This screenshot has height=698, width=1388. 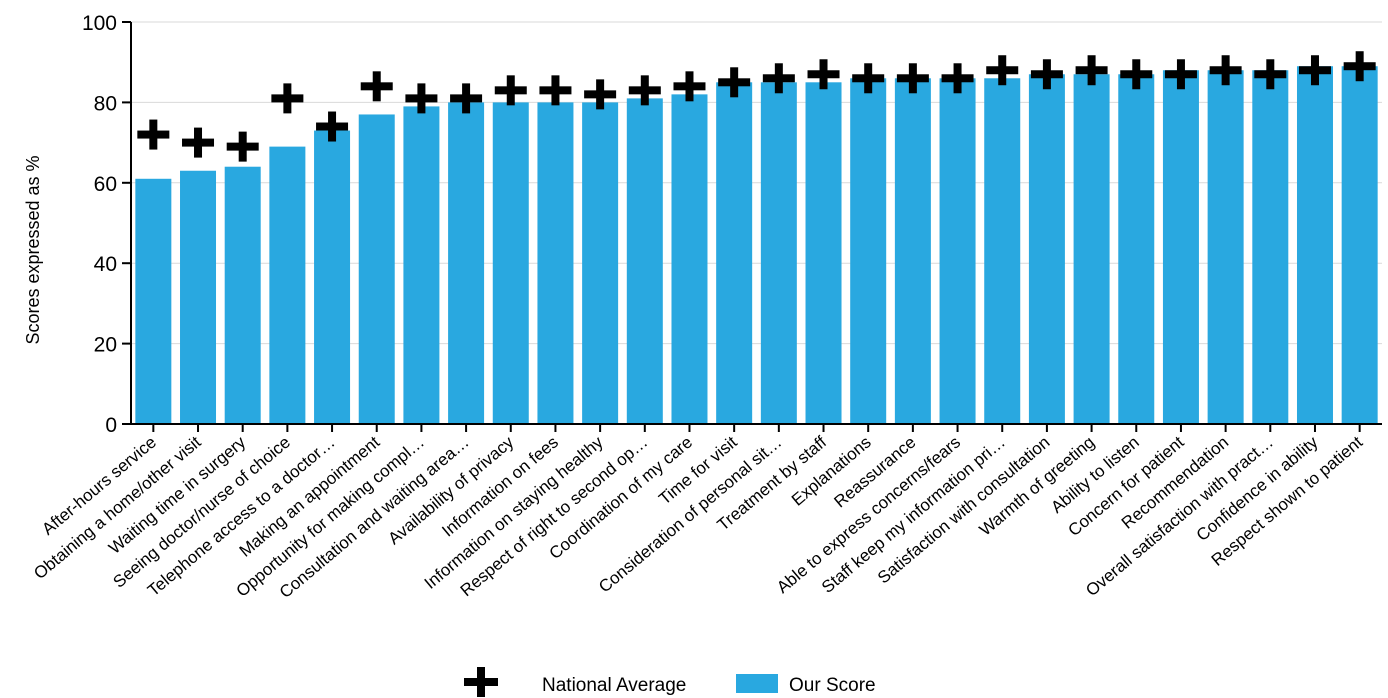 What do you see at coordinates (111, 425) in the screenshot?
I see `y-tick-label: 0` at bounding box center [111, 425].